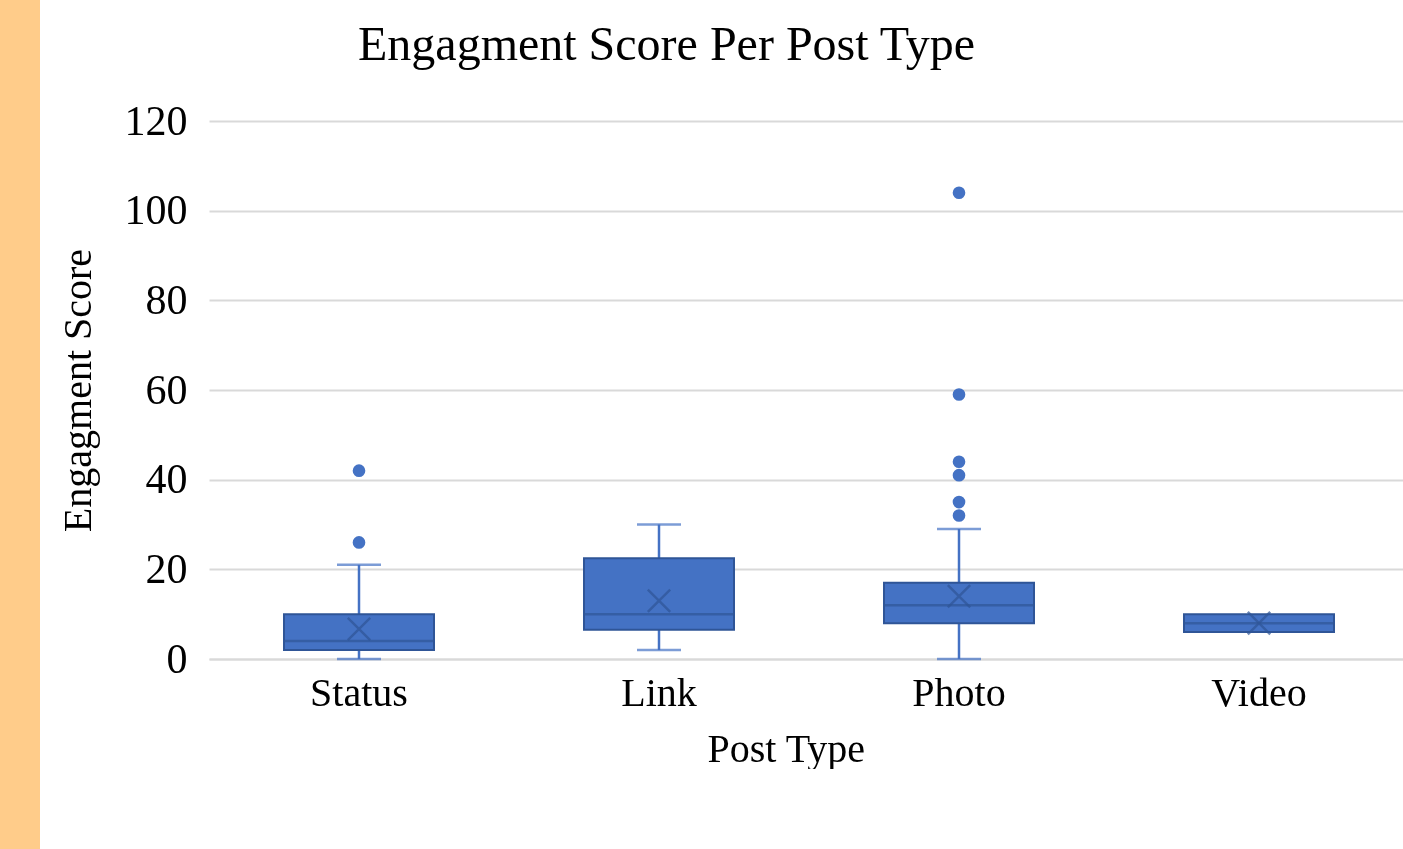 The image size is (1403, 849). I want to click on y-tick-label: 60, so click(166, 389).